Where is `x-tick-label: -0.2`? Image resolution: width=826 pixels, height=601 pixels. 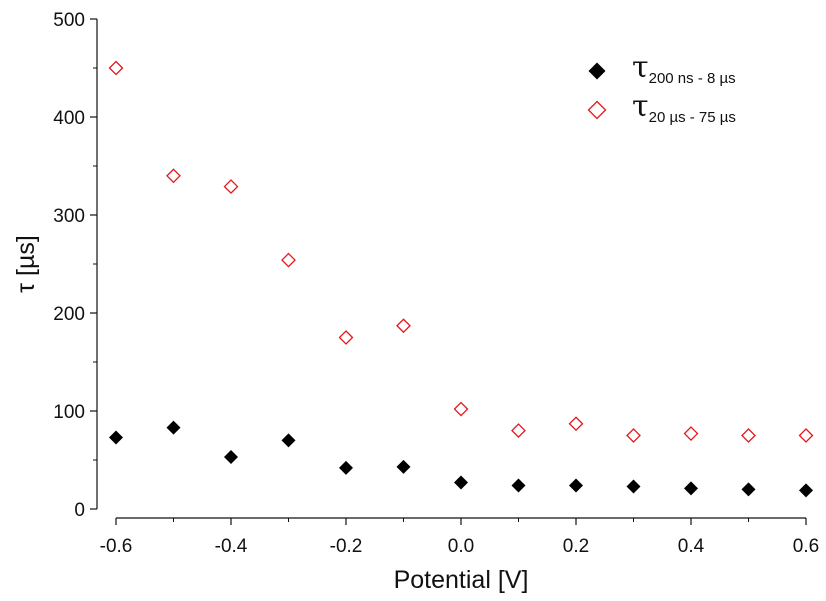 x-tick-label: -0.2 is located at coordinates (346, 546).